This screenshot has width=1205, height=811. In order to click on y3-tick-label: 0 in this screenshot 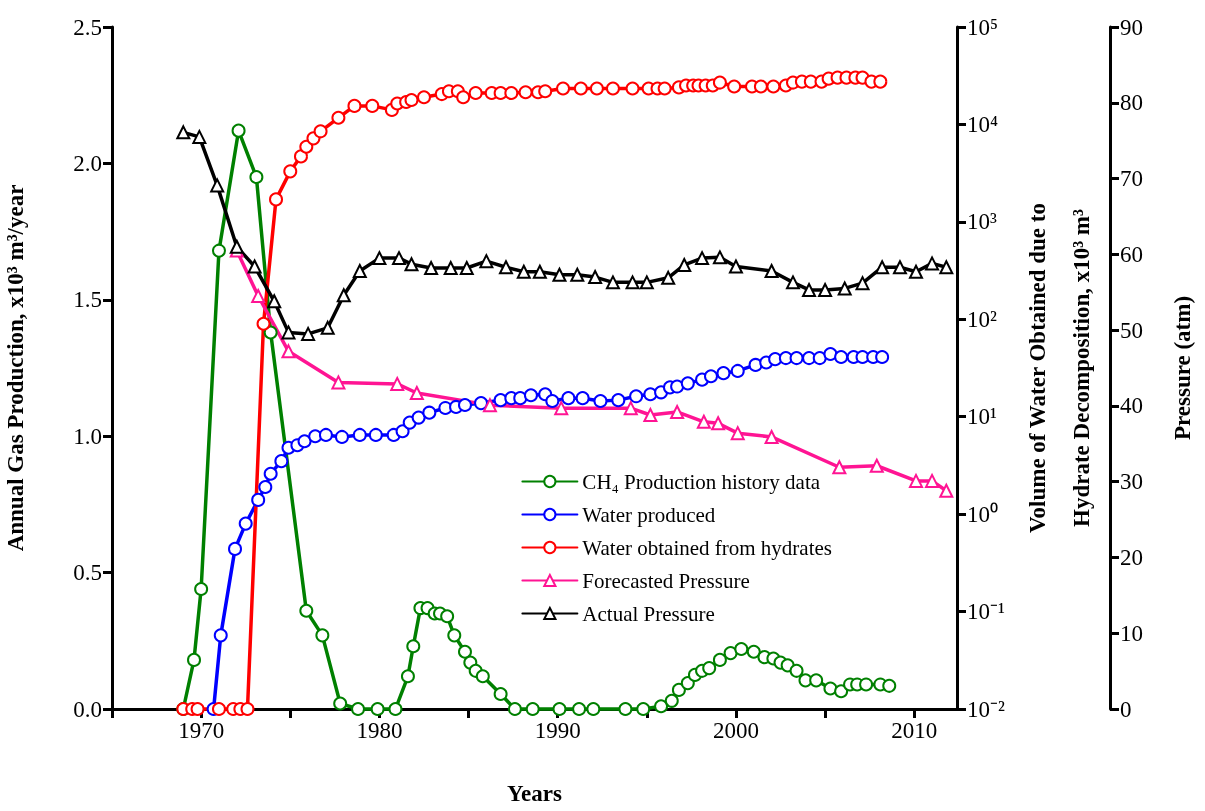, I will do `click(1126, 709)`.